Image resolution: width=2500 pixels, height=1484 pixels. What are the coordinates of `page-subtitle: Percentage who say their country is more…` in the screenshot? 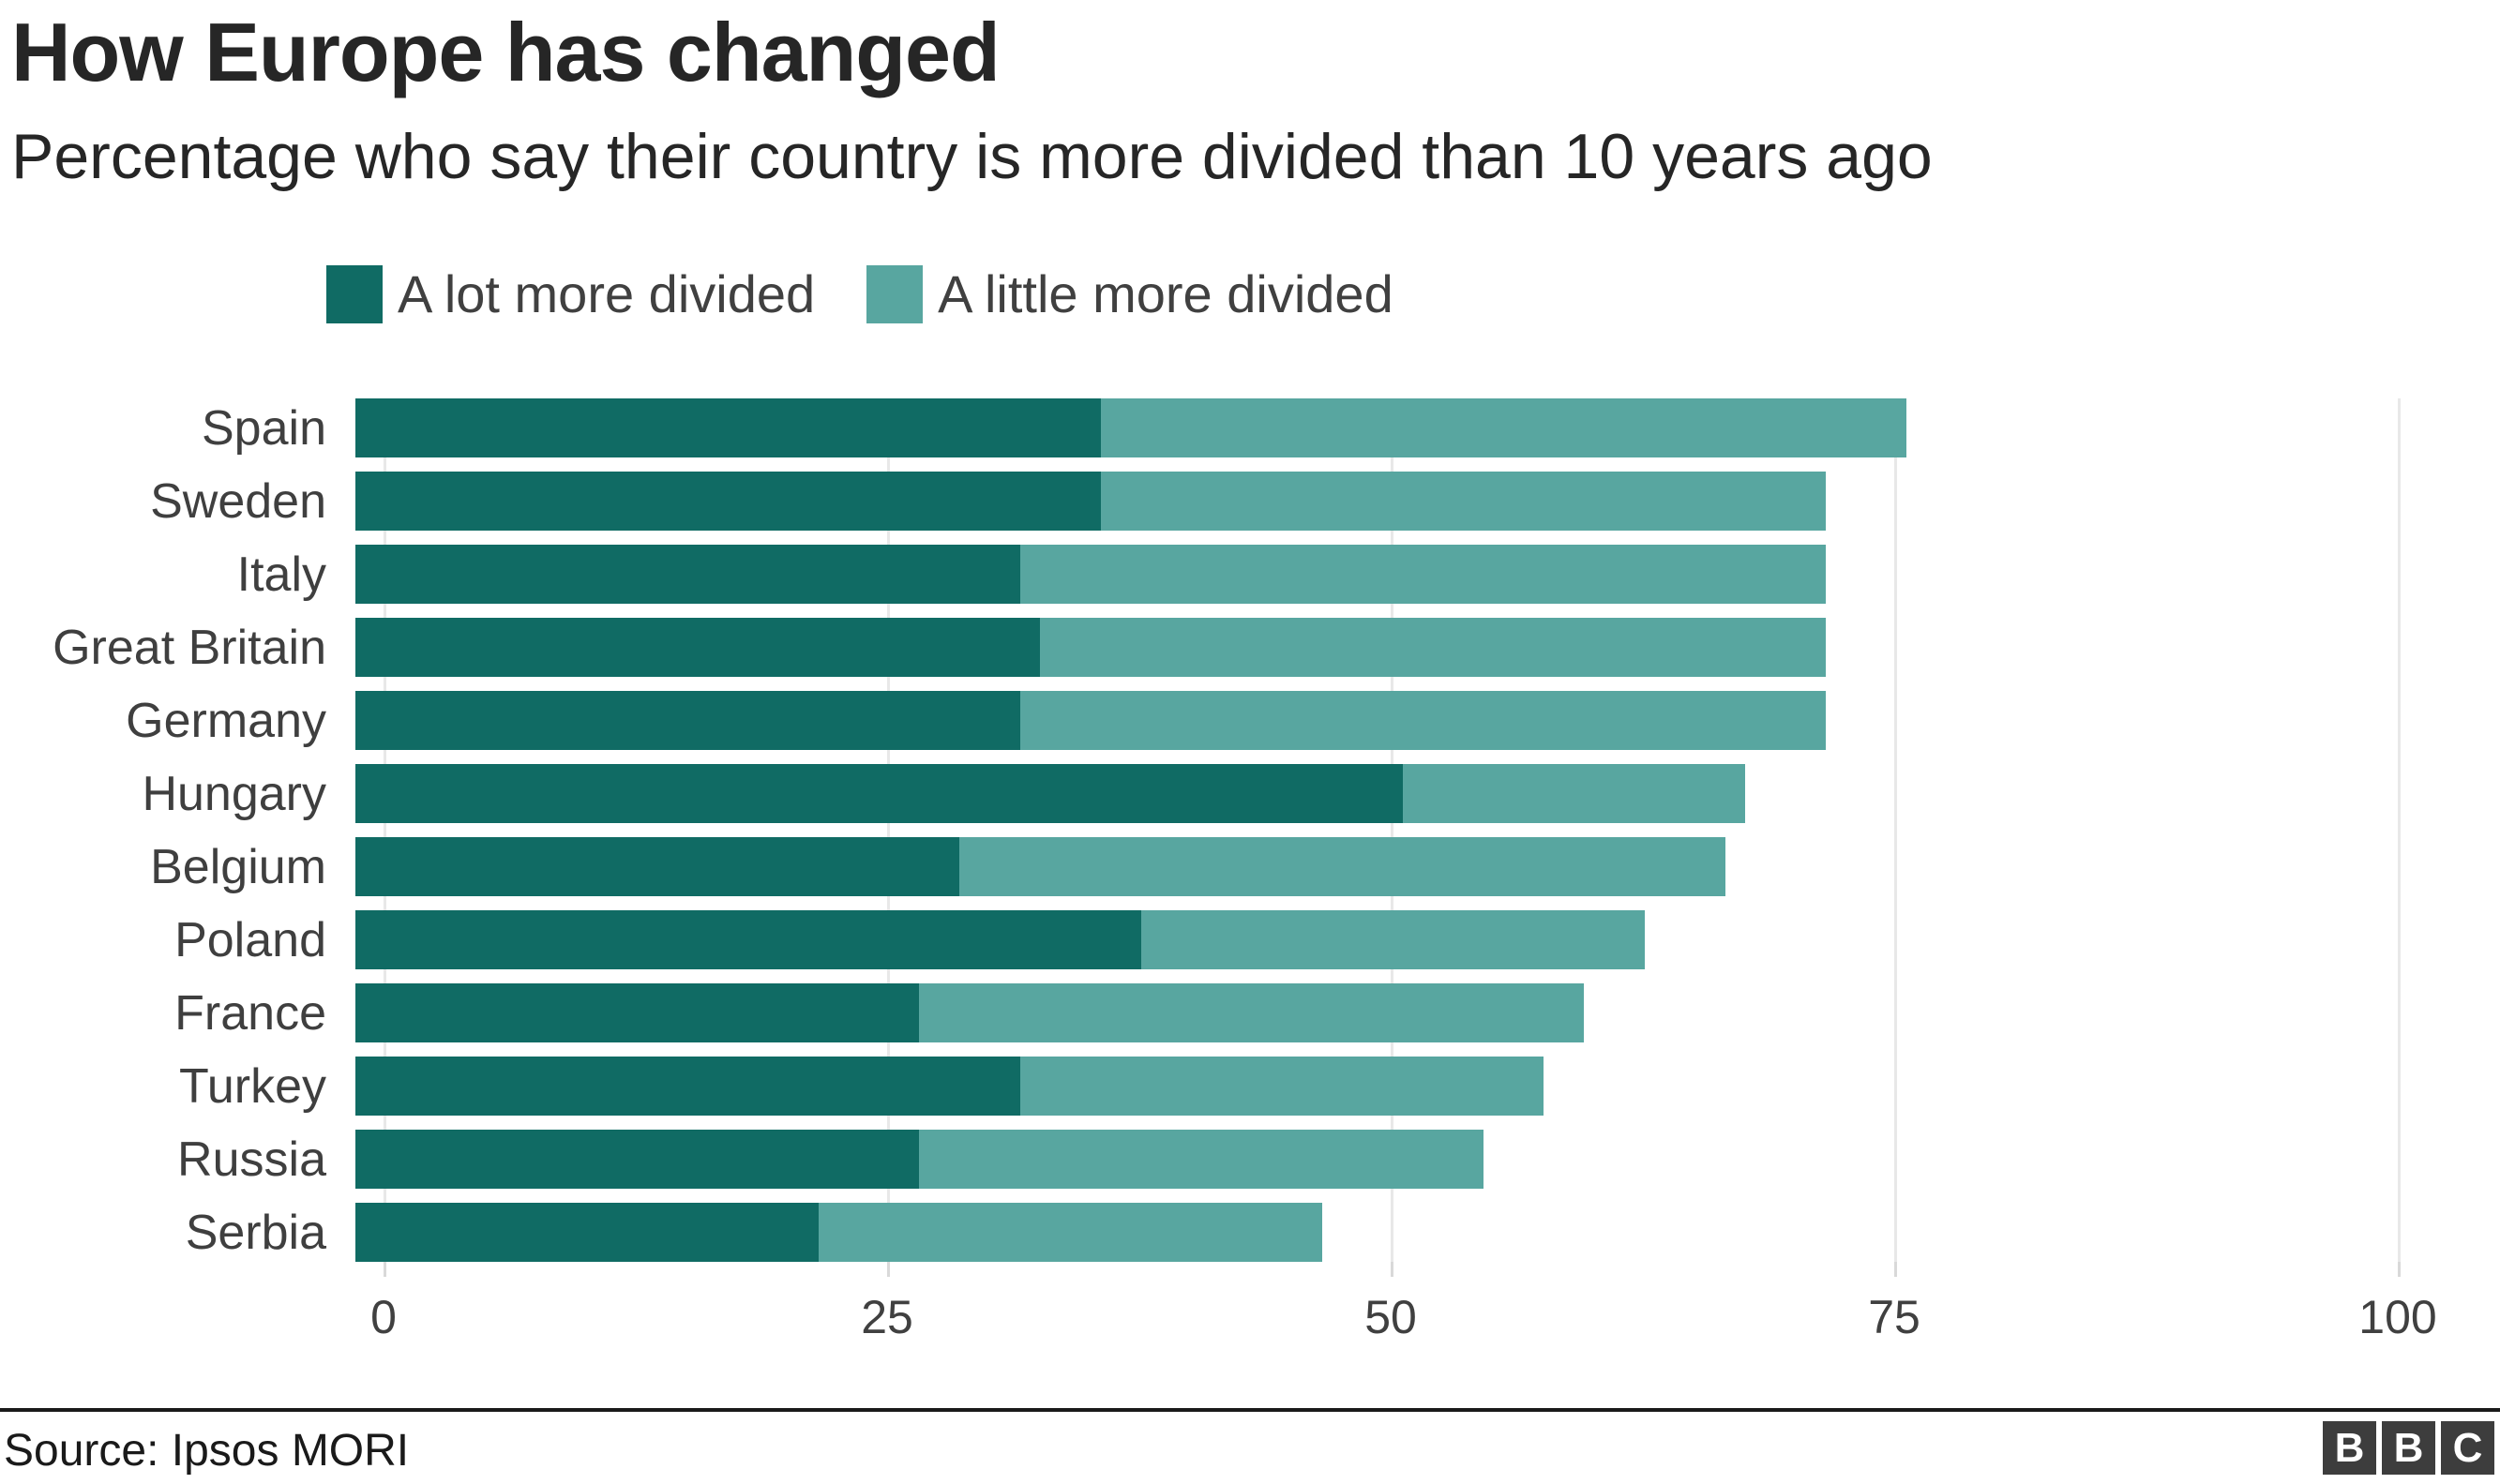 It's located at (972, 157).